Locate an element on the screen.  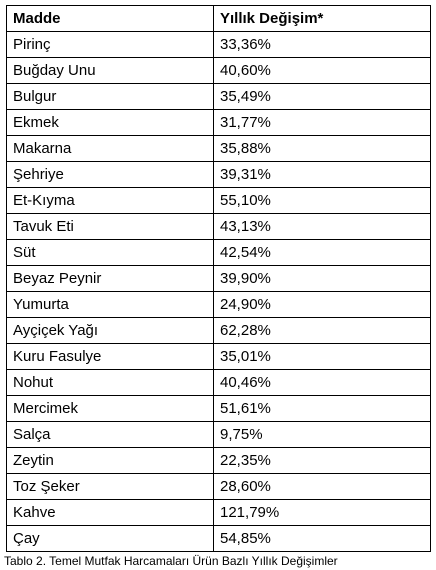
change-cell: 9,75% is located at coordinates (322, 434).